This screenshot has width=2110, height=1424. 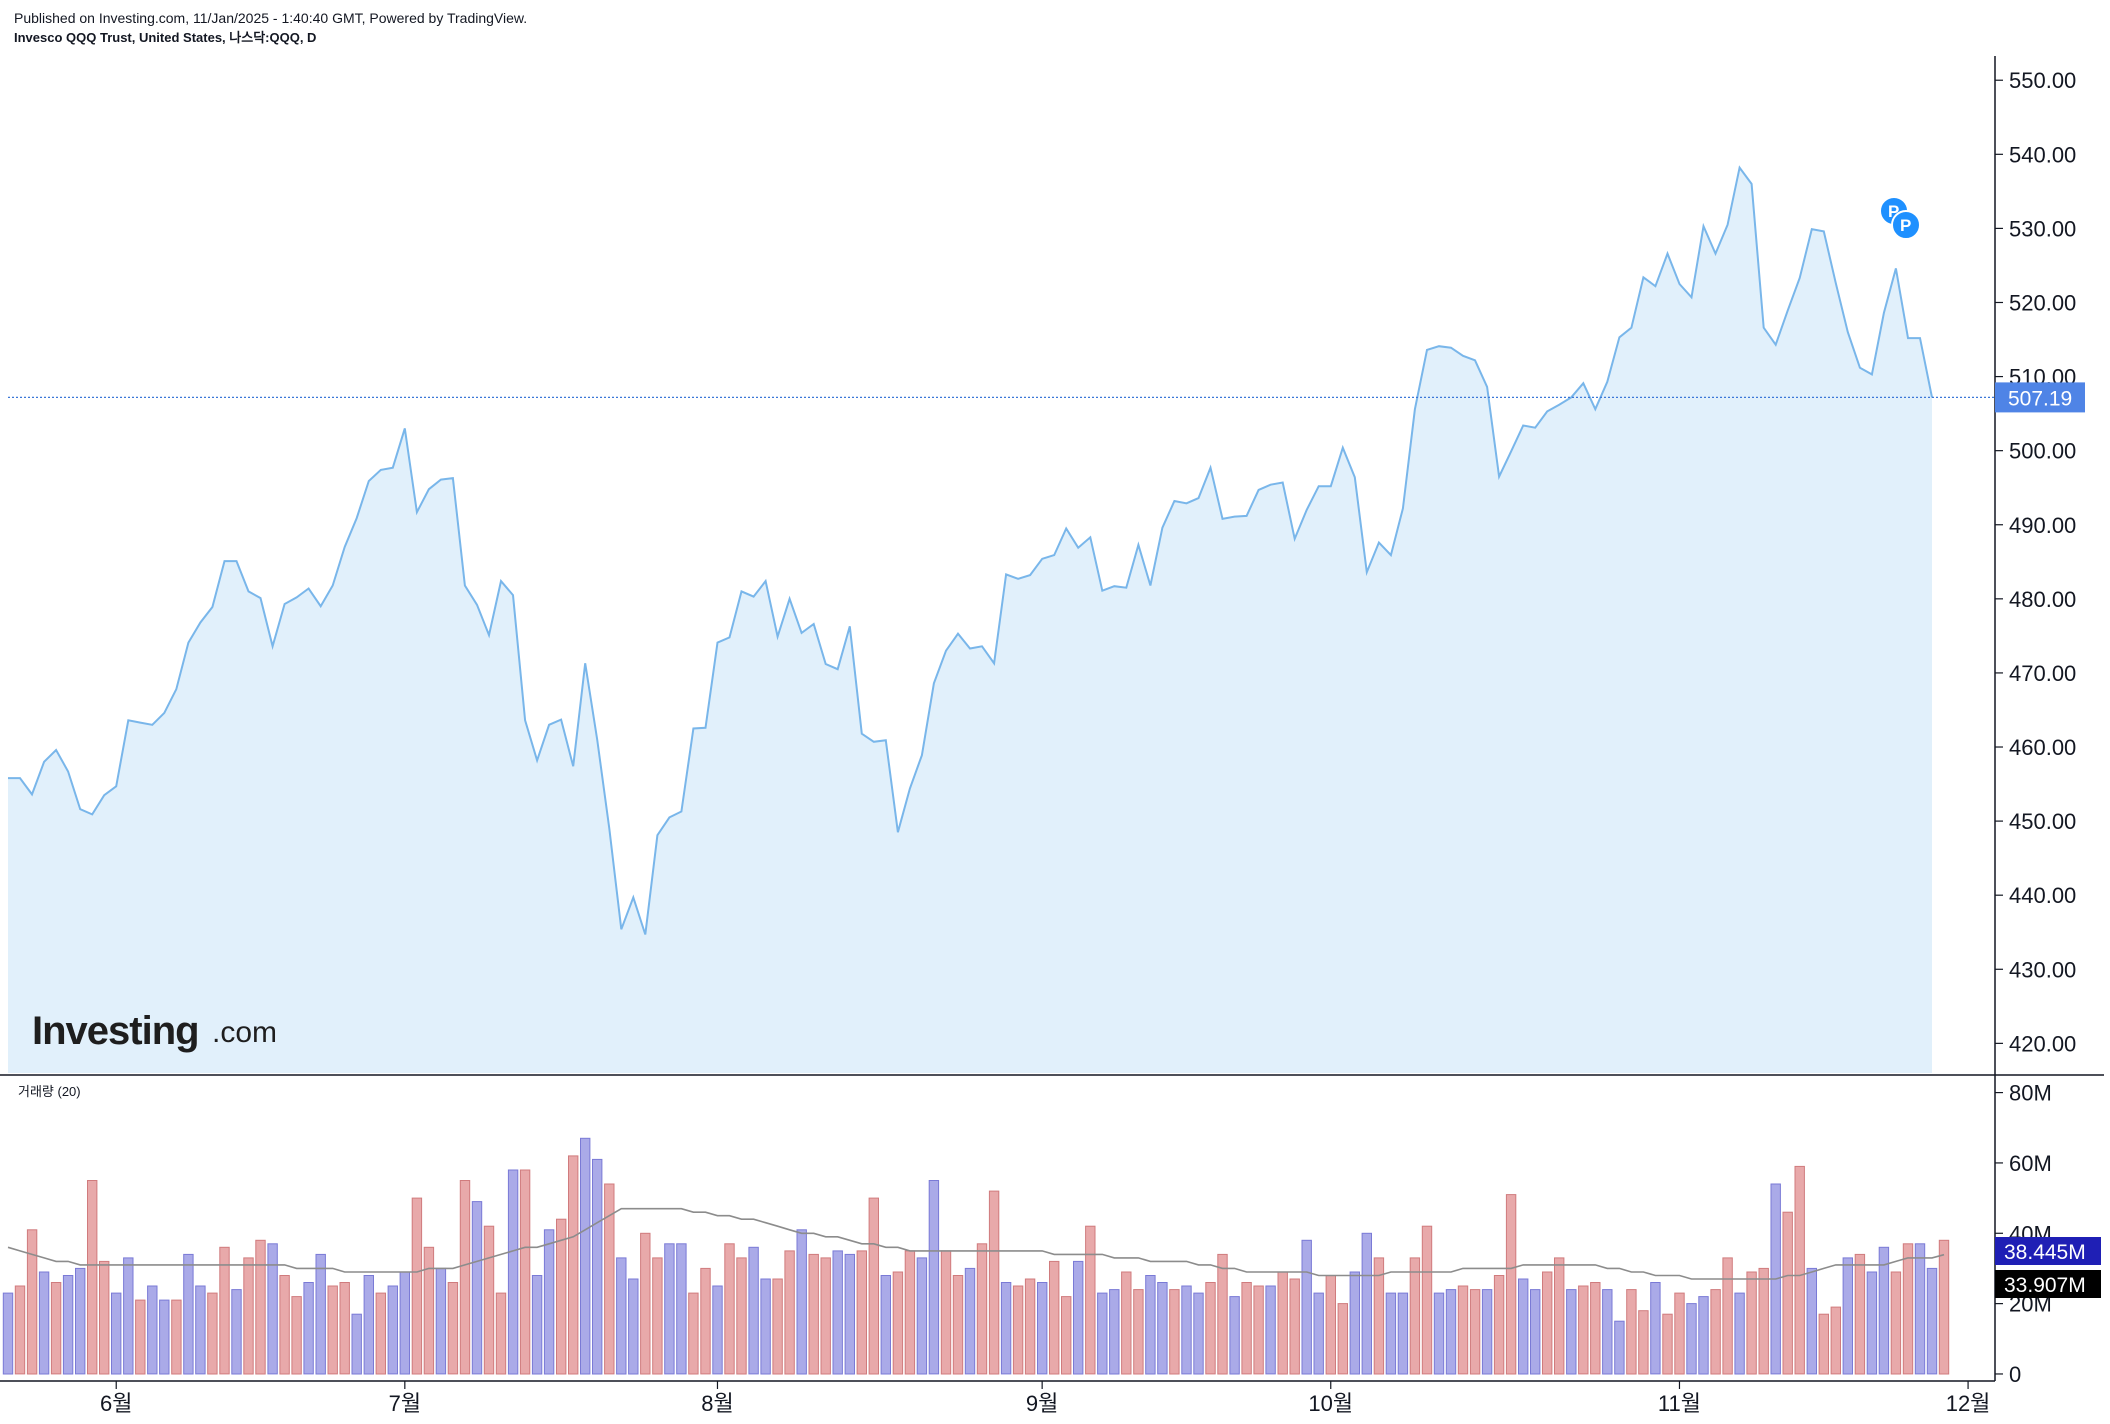 I want to click on pivot-markers: P P, so click(x=1900, y=218).